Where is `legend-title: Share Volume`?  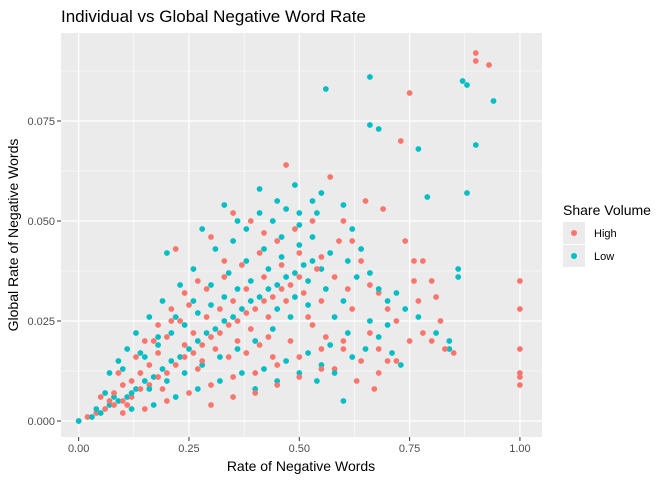
legend-title: Share Volume is located at coordinates (607, 210).